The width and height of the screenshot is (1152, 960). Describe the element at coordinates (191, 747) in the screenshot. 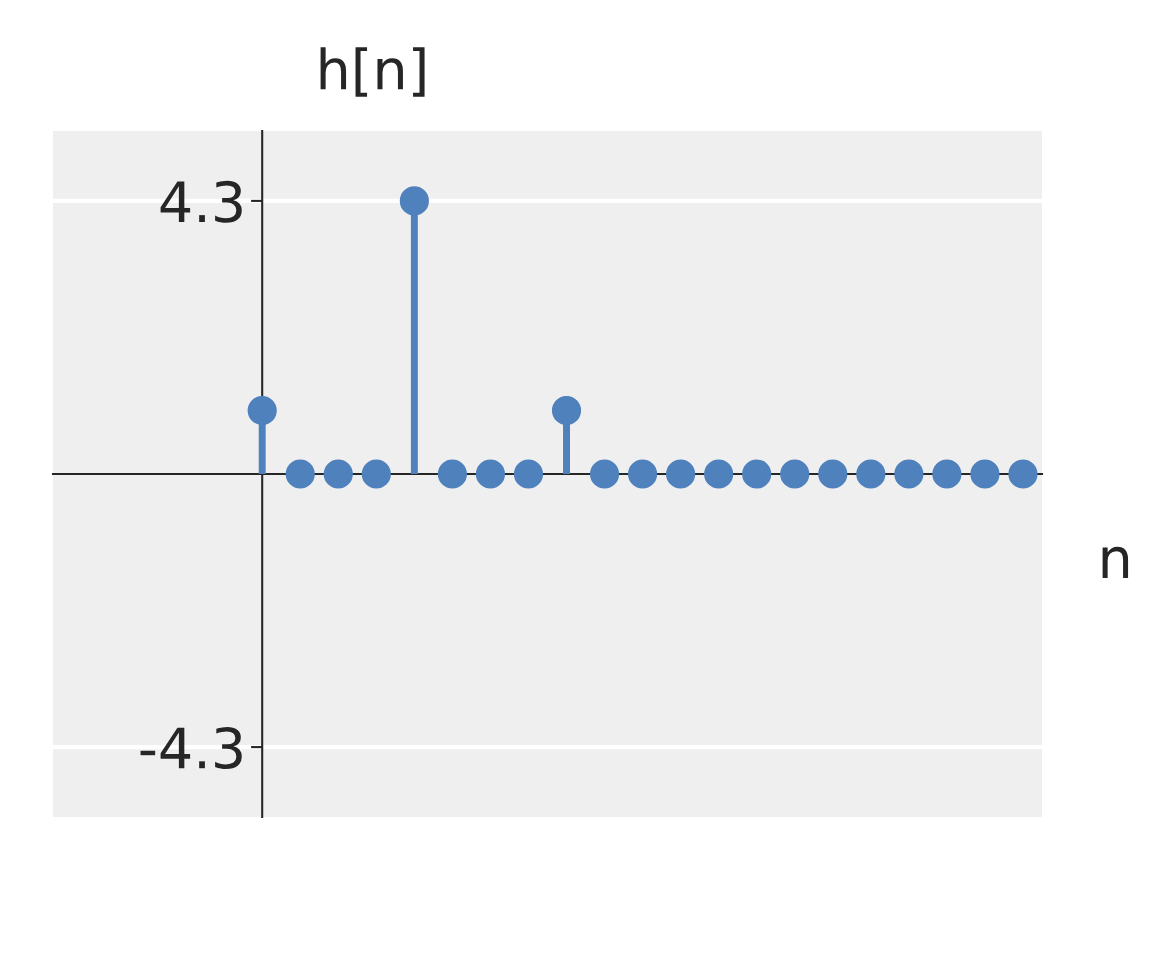

I see `y-tick-label: -4.3` at that location.